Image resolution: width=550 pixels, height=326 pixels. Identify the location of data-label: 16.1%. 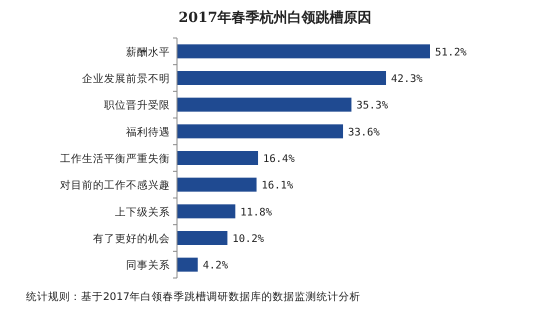
(278, 186).